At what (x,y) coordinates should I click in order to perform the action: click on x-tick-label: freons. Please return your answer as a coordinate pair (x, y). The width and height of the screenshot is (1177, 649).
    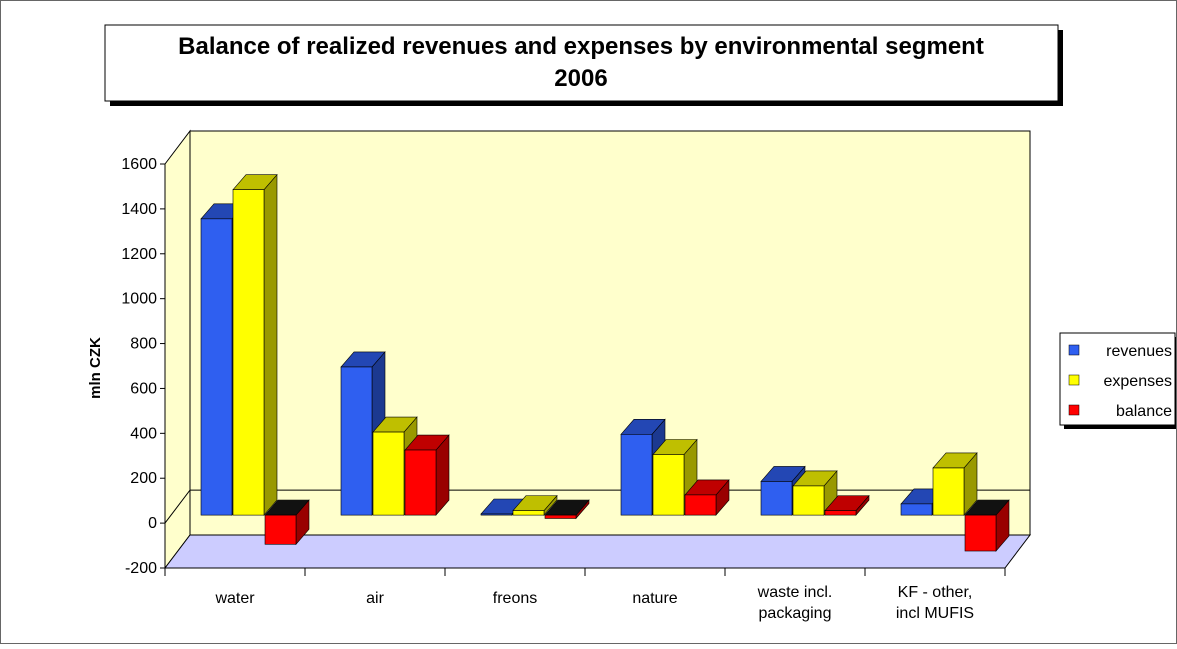
    Looking at the image, I should click on (515, 598).